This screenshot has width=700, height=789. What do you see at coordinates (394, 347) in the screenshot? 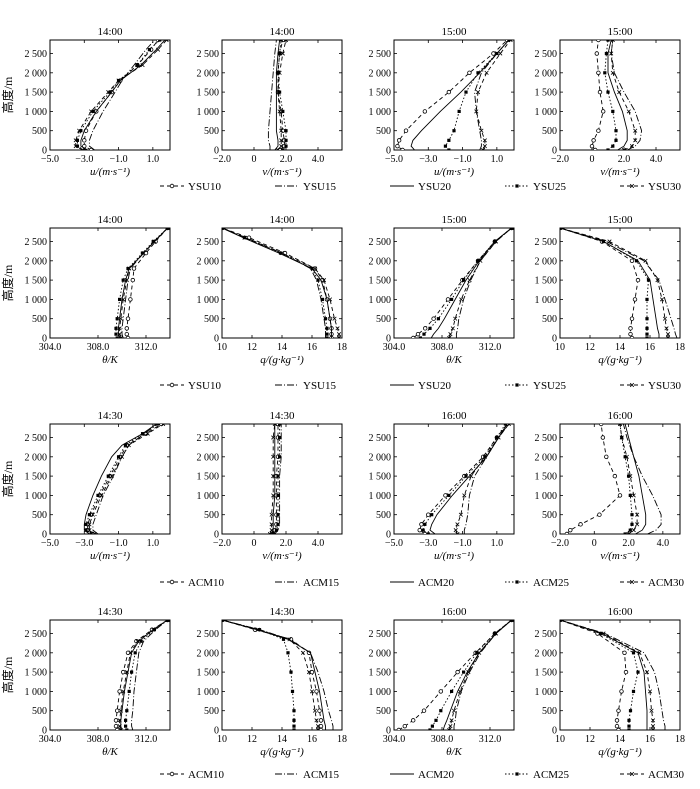
I see `x-tick-label: 304.0` at bounding box center [394, 347].